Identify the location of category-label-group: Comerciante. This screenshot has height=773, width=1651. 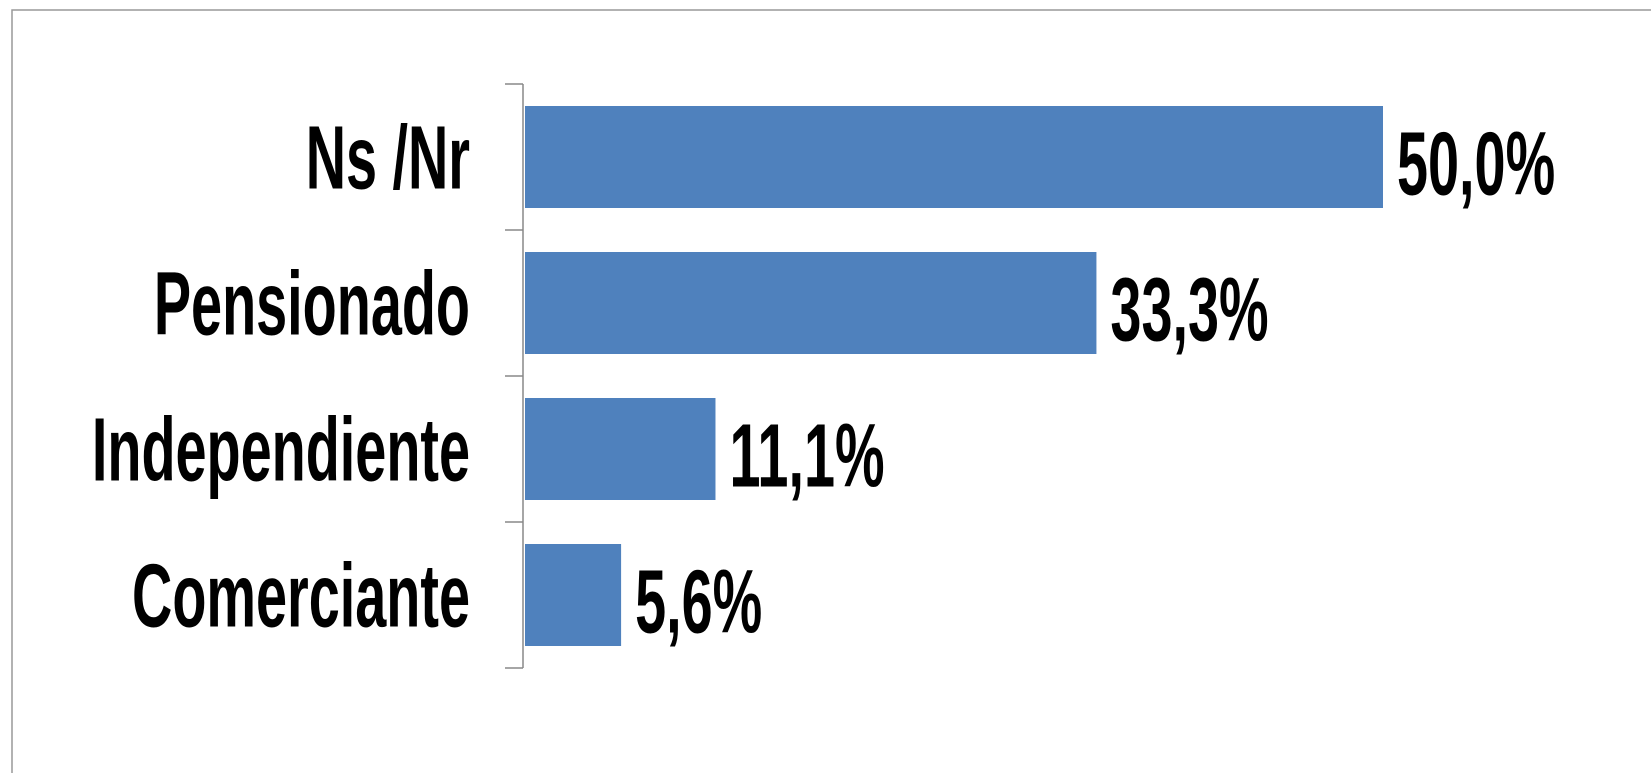
(301, 595).